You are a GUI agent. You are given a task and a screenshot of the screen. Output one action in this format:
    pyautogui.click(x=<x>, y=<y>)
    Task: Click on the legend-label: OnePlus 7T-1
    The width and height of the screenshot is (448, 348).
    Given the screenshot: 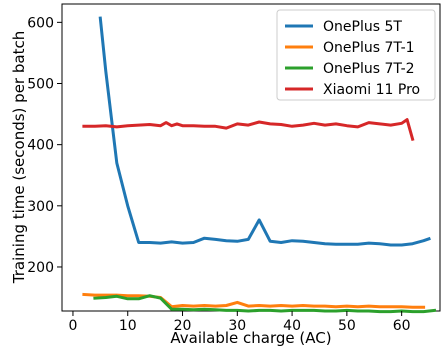 What is the action you would take?
    pyautogui.click(x=369, y=48)
    